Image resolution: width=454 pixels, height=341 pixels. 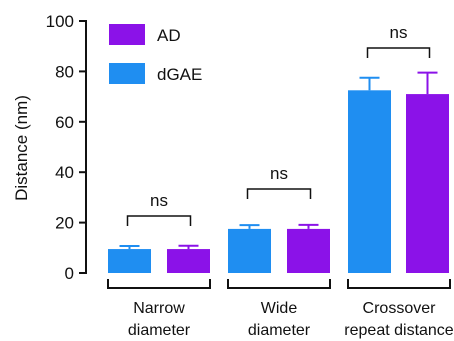 What do you see at coordinates (64, 172) in the screenshot?
I see `y-tick-label: 40` at bounding box center [64, 172].